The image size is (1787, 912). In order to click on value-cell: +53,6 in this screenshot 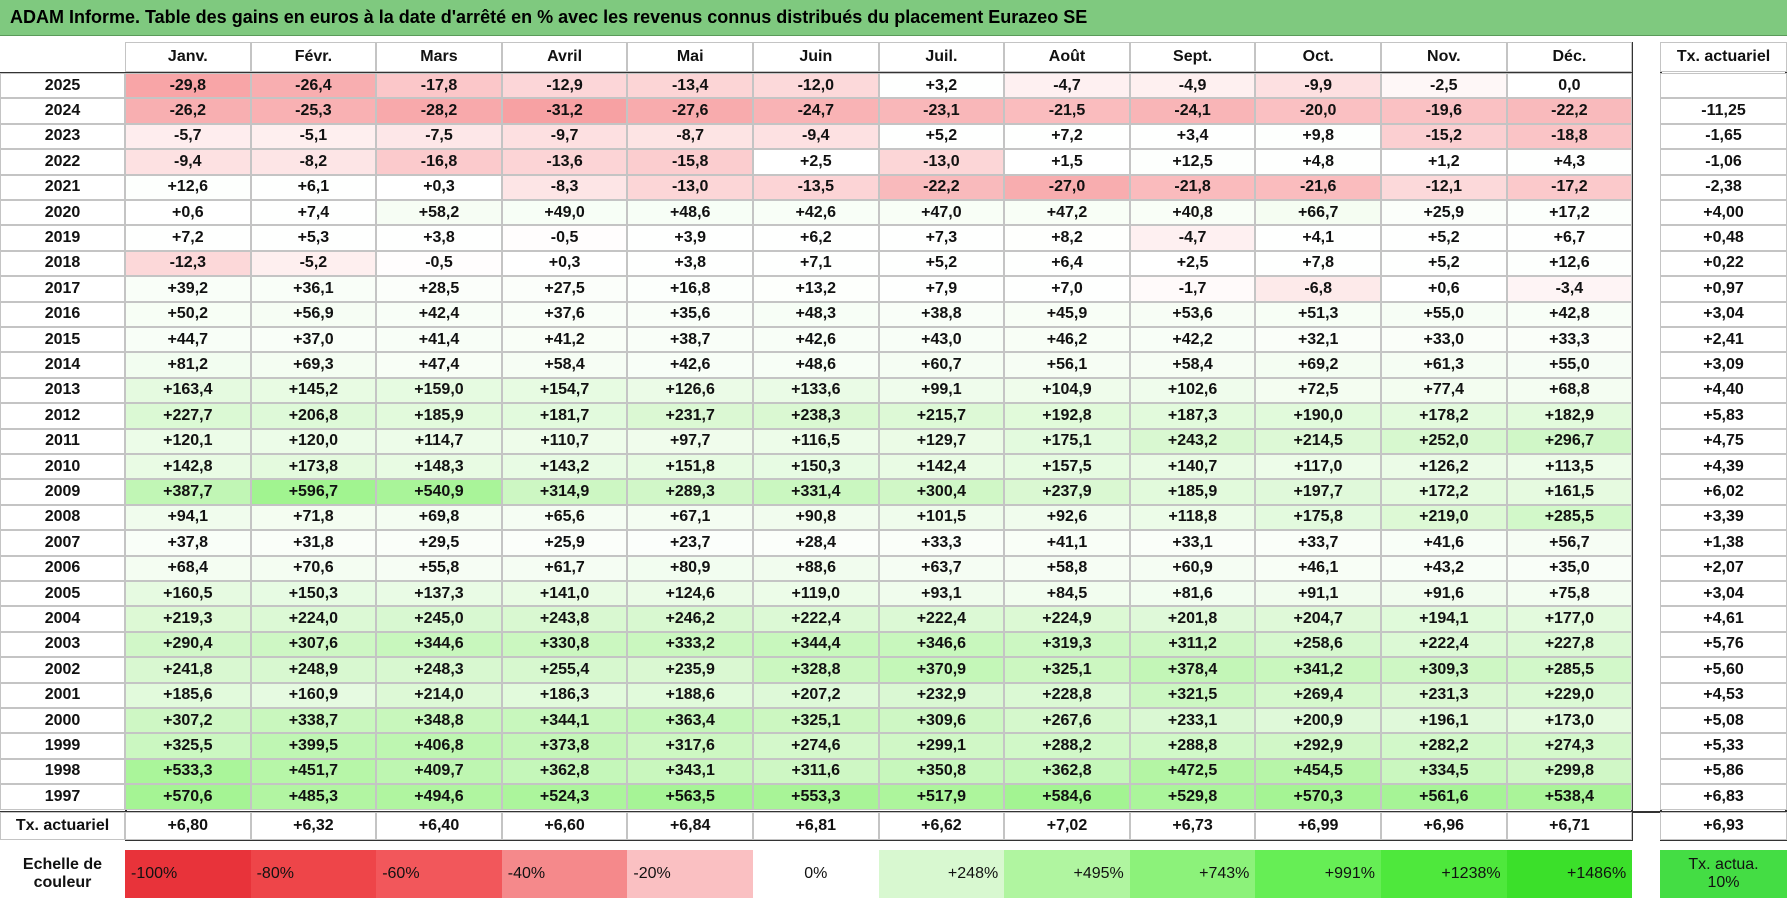, I will do `click(1192, 314)`.